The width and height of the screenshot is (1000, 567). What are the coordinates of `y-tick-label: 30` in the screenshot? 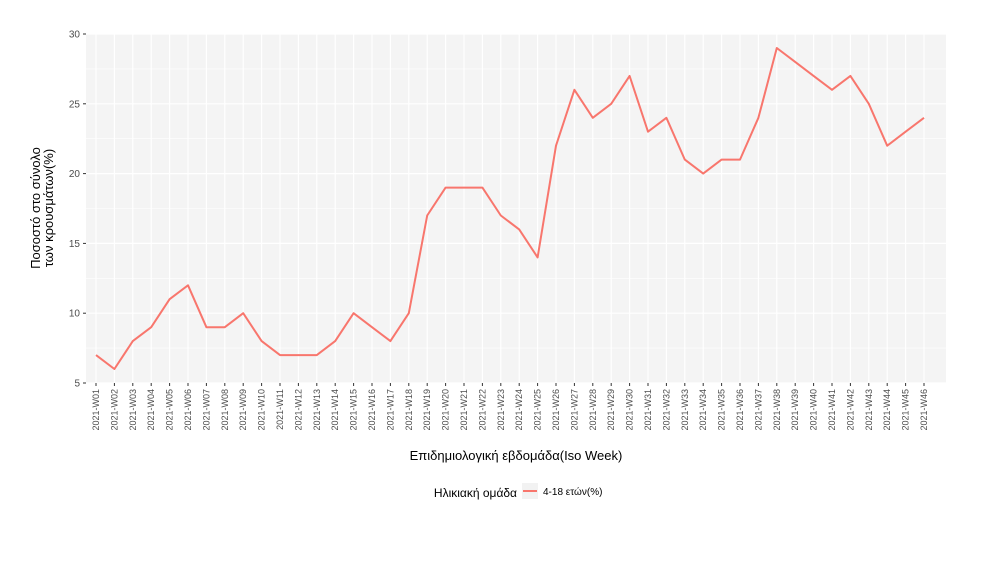 It's located at (75, 35).